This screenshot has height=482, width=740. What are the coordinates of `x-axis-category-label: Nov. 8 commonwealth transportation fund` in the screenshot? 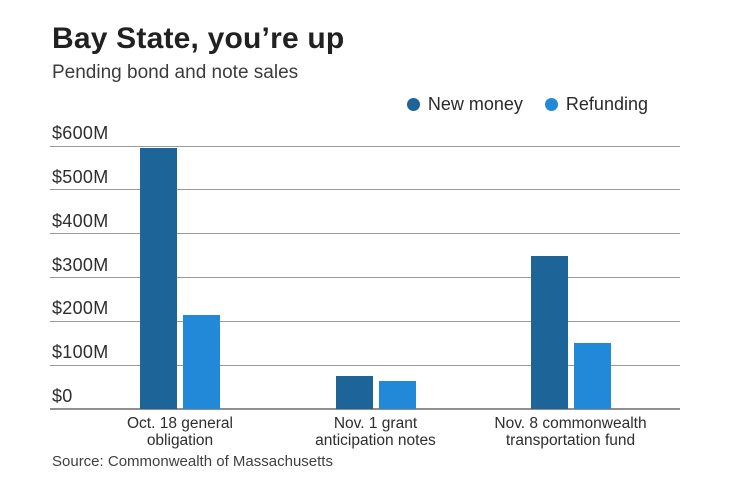 It's located at (571, 432).